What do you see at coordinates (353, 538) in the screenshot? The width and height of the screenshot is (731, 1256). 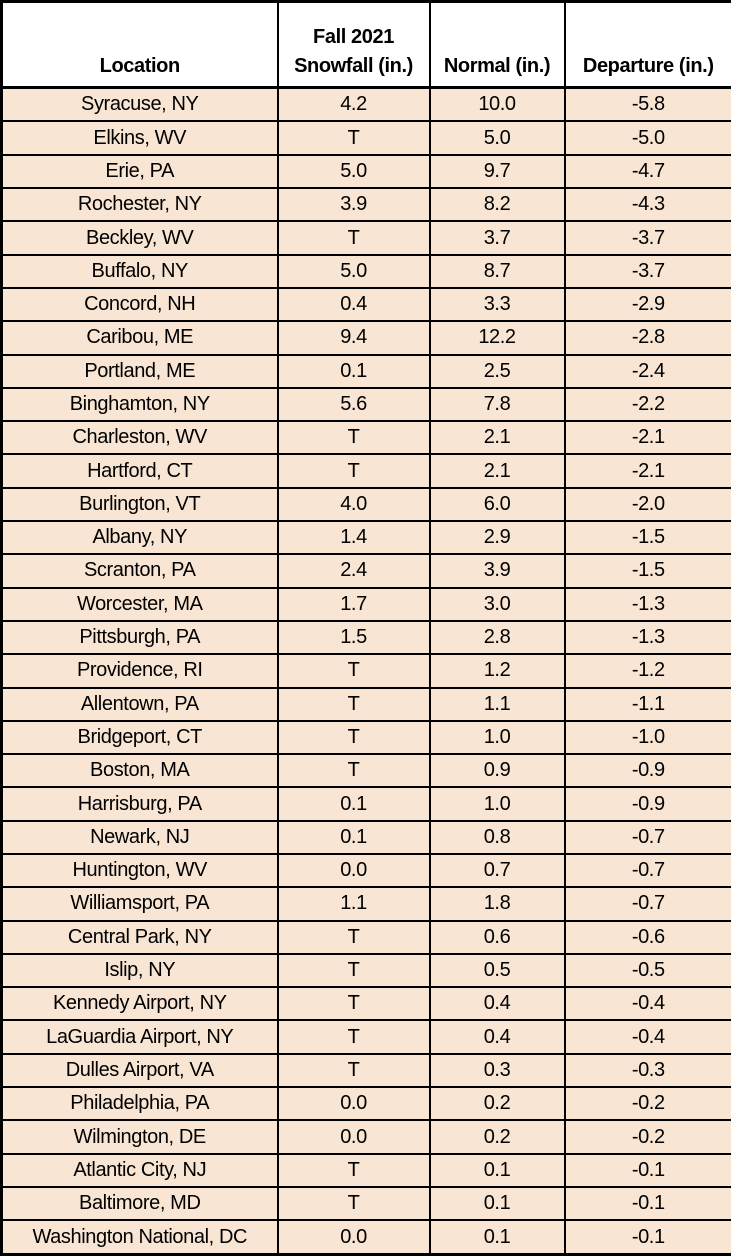 I see `snowfall-cell: 1.4` at bounding box center [353, 538].